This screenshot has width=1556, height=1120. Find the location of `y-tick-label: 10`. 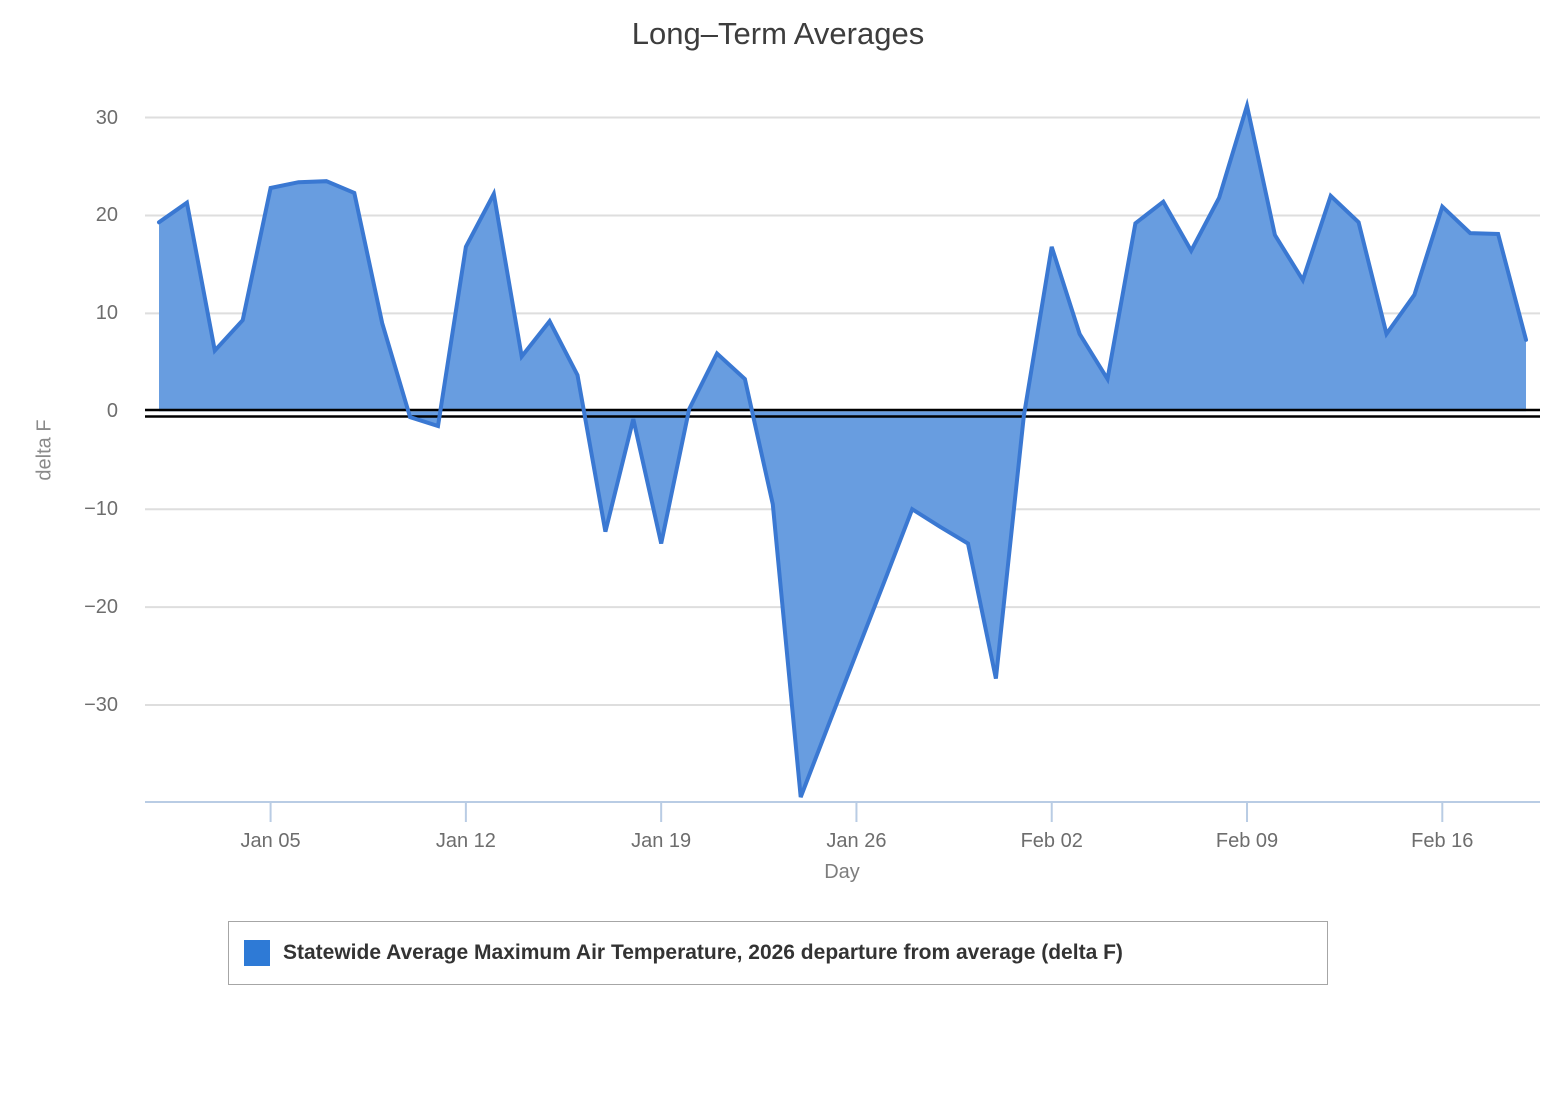

y-tick-label: 10 is located at coordinates (106, 313).